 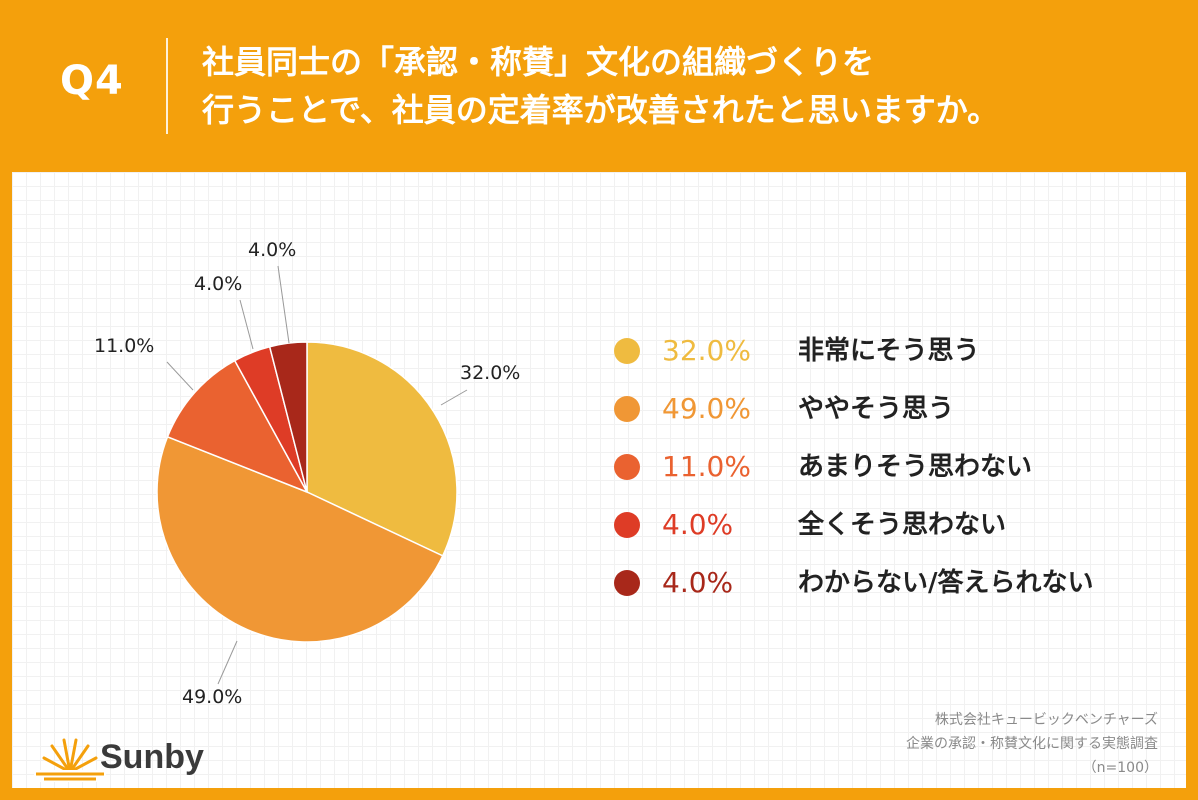 I want to click on legend-value: 32.0%, so click(x=706, y=350).